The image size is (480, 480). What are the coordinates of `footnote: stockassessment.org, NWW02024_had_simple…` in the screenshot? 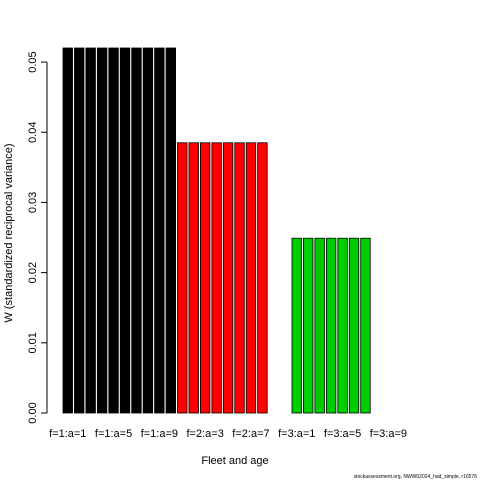 It's located at (416, 477).